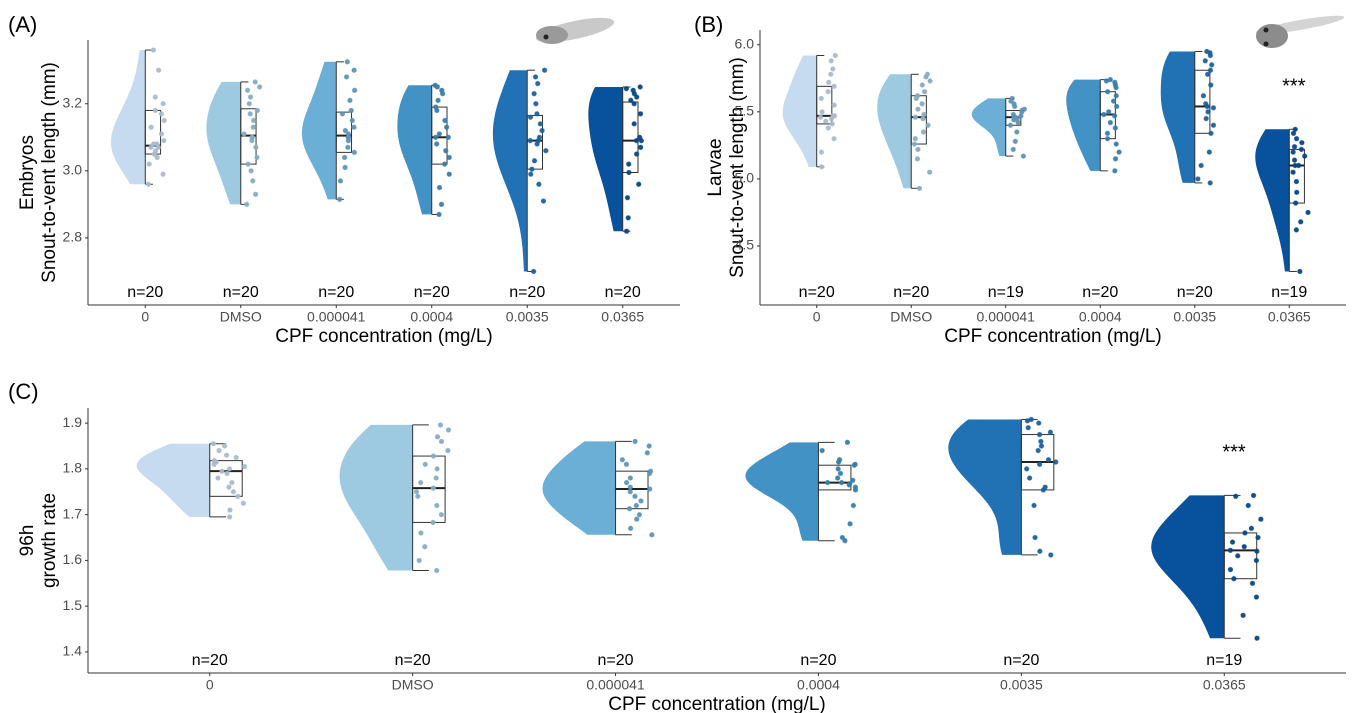  Describe the element at coordinates (745, 178) in the screenshot. I see `y-tick-label: 5.0` at that location.